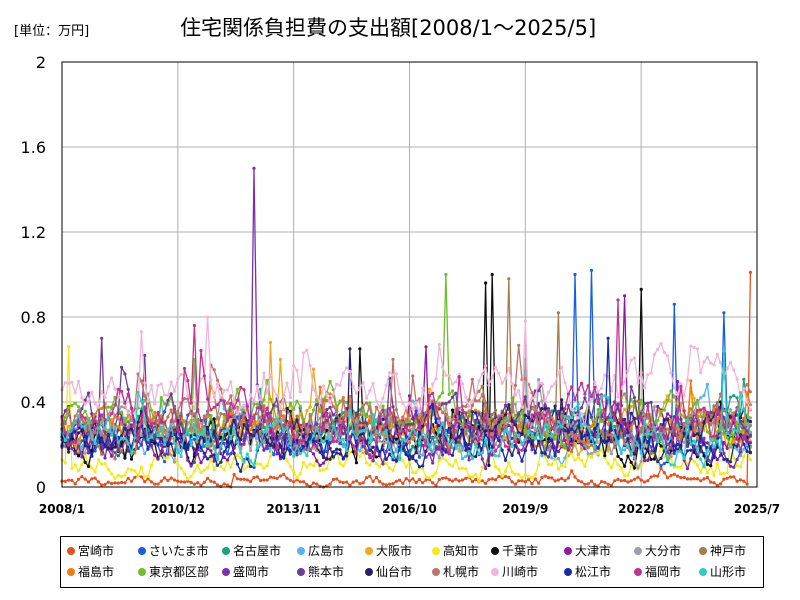 This screenshot has width=800, height=600. Describe the element at coordinates (33, 147) in the screenshot. I see `y-tick-label: 1.6` at that location.